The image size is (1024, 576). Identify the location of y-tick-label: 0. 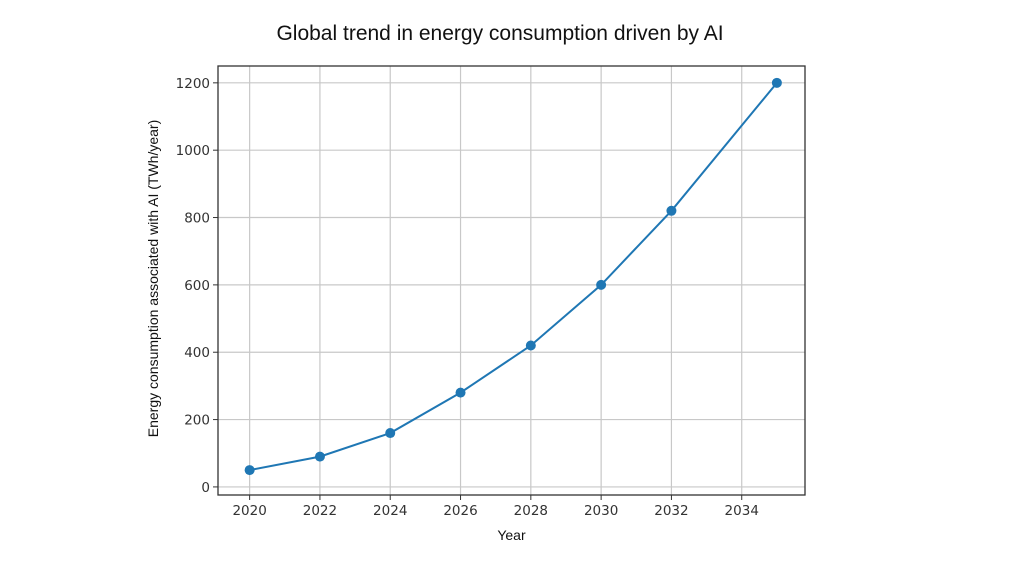
(205, 488).